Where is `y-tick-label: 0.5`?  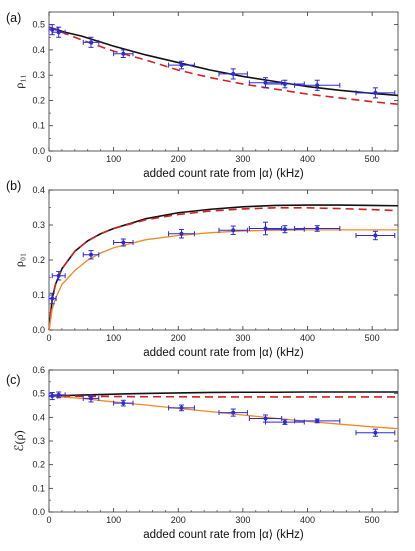
y-tick-label: 0.5 is located at coordinates (38, 25).